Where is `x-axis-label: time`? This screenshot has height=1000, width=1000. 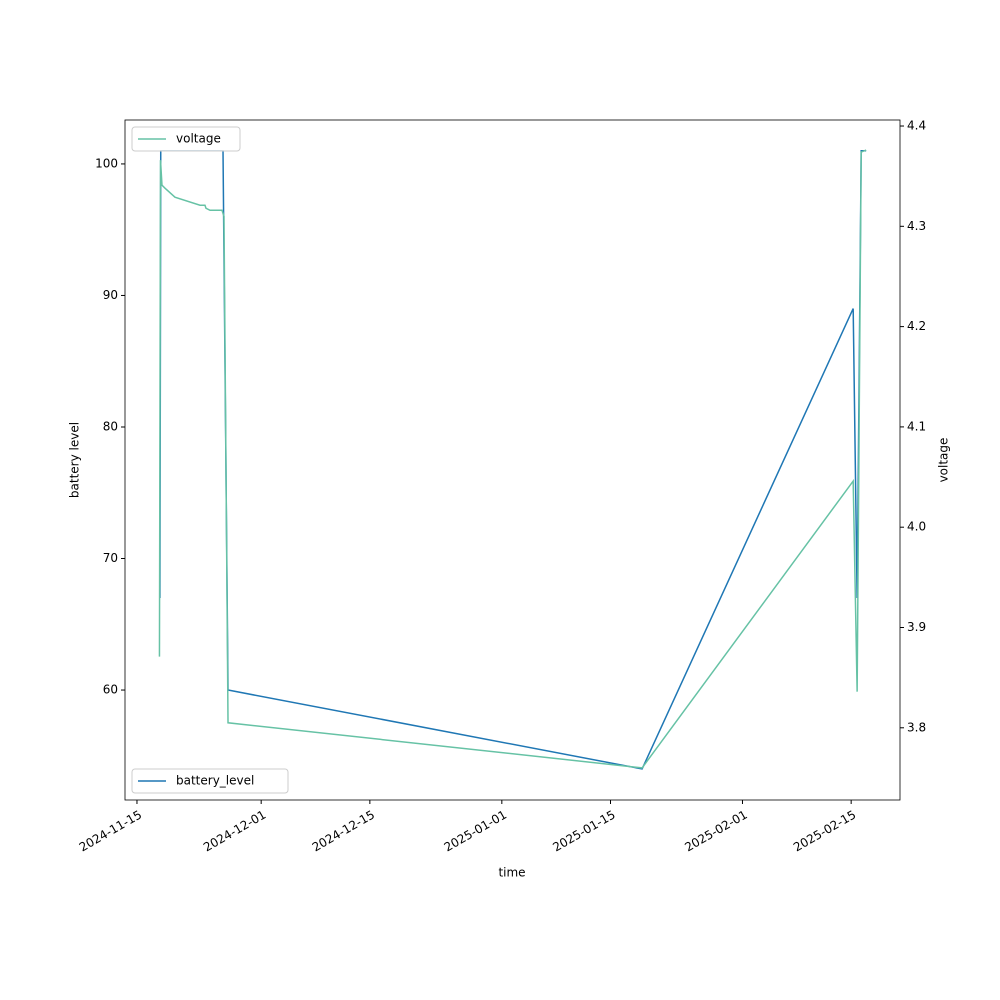
x-axis-label: time is located at coordinates (511, 873).